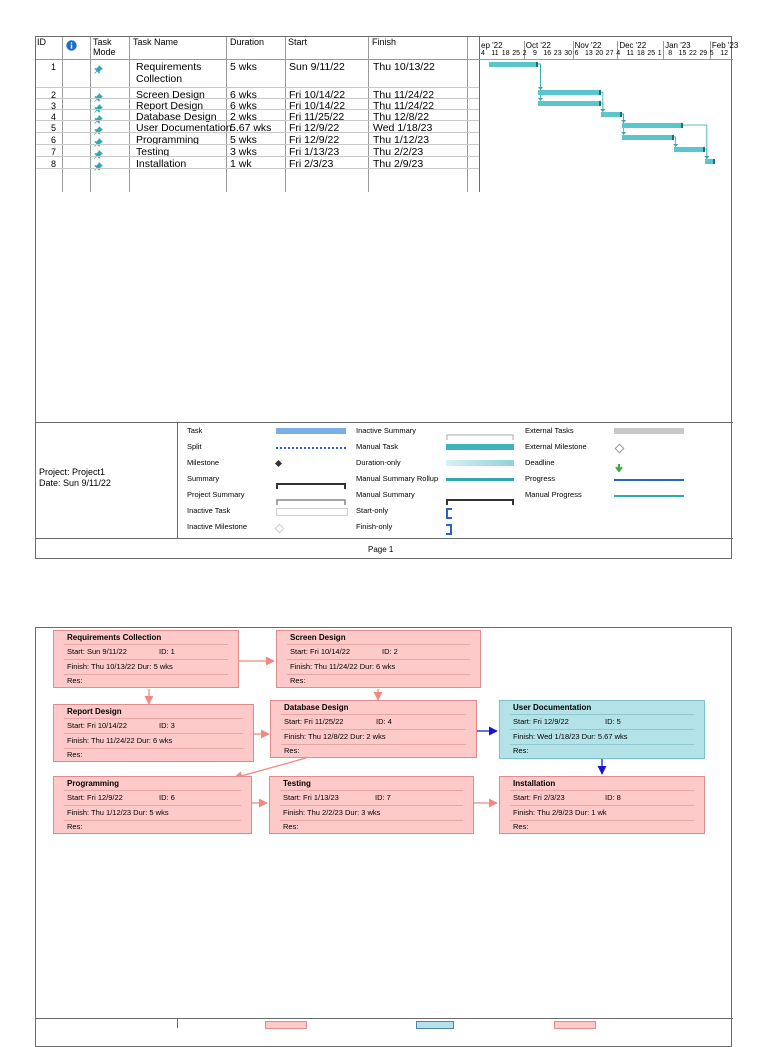 The height and width of the screenshot is (1047, 768). Describe the element at coordinates (384, 538) in the screenshot. I see `legend-bottom-border` at that location.